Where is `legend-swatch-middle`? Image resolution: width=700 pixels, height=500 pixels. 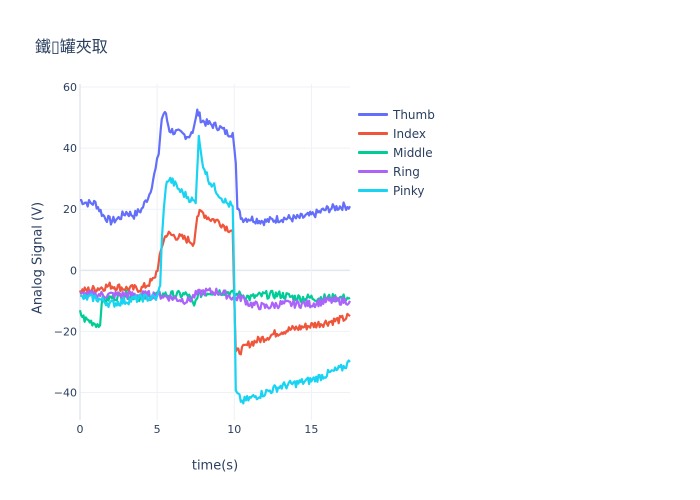
legend-swatch-middle is located at coordinates (373, 152).